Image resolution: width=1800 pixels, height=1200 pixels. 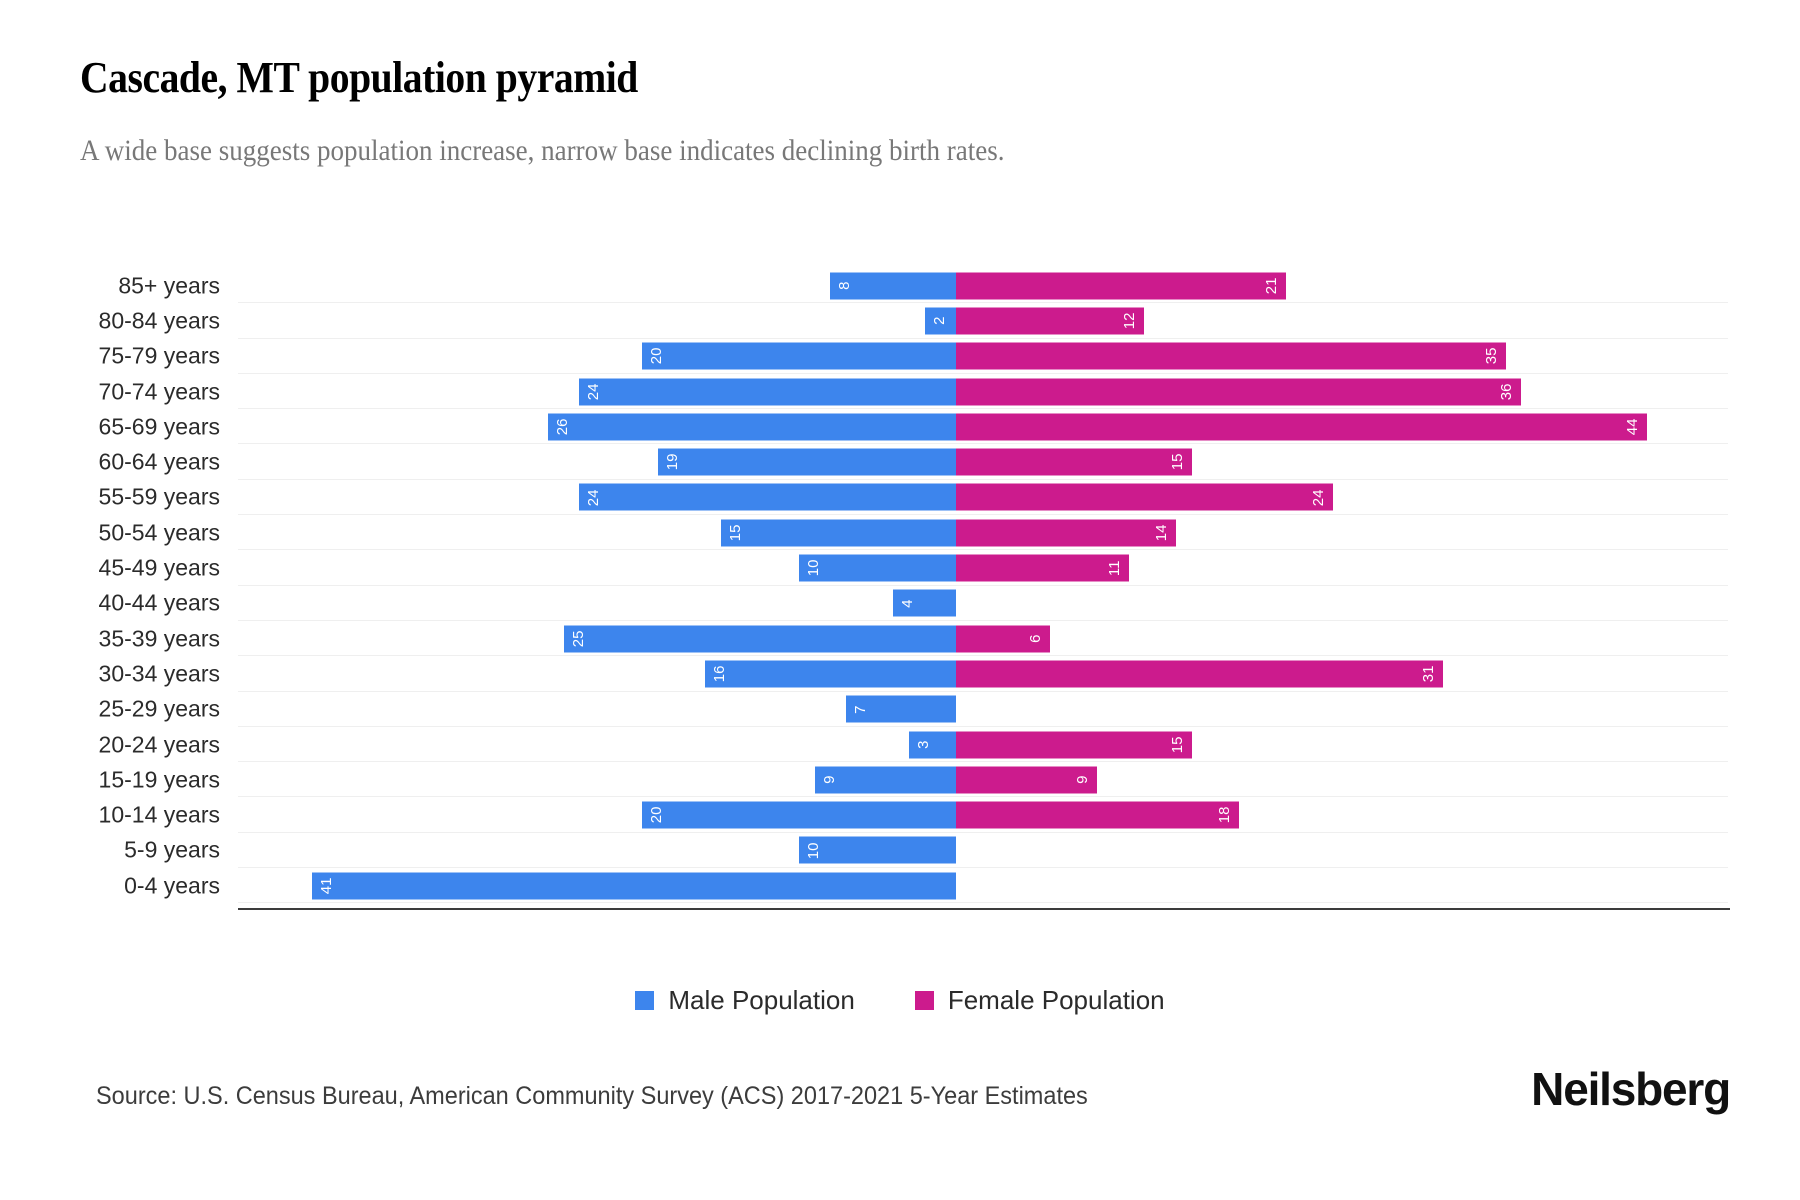 I want to click on bar-female: 31, so click(x=1199, y=674).